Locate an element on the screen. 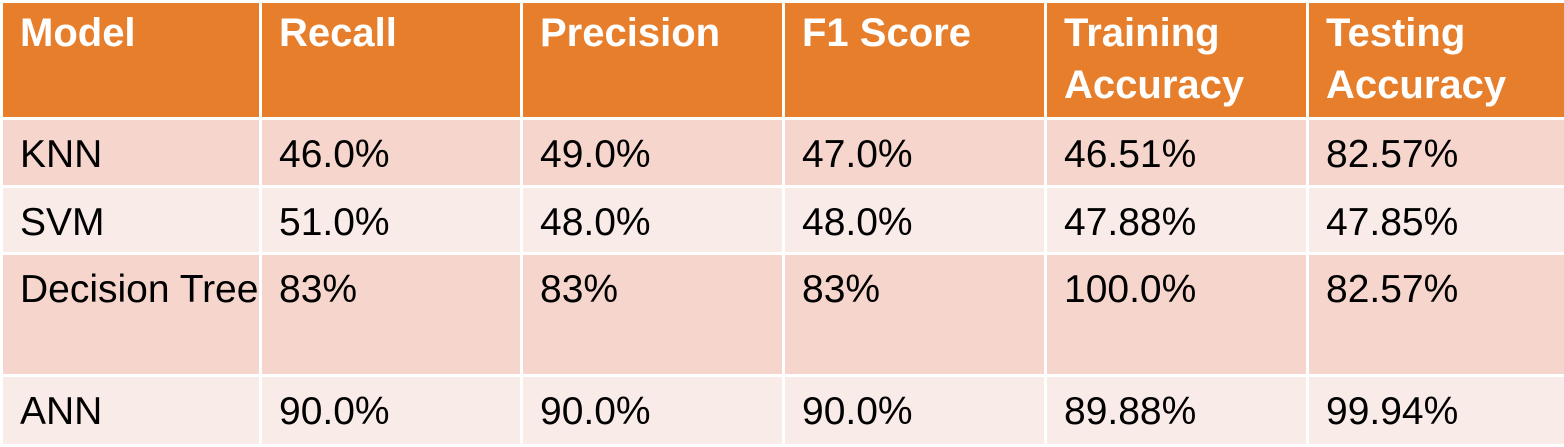 The width and height of the screenshot is (1564, 447). cell-f1-score: 90.0% is located at coordinates (915, 411).